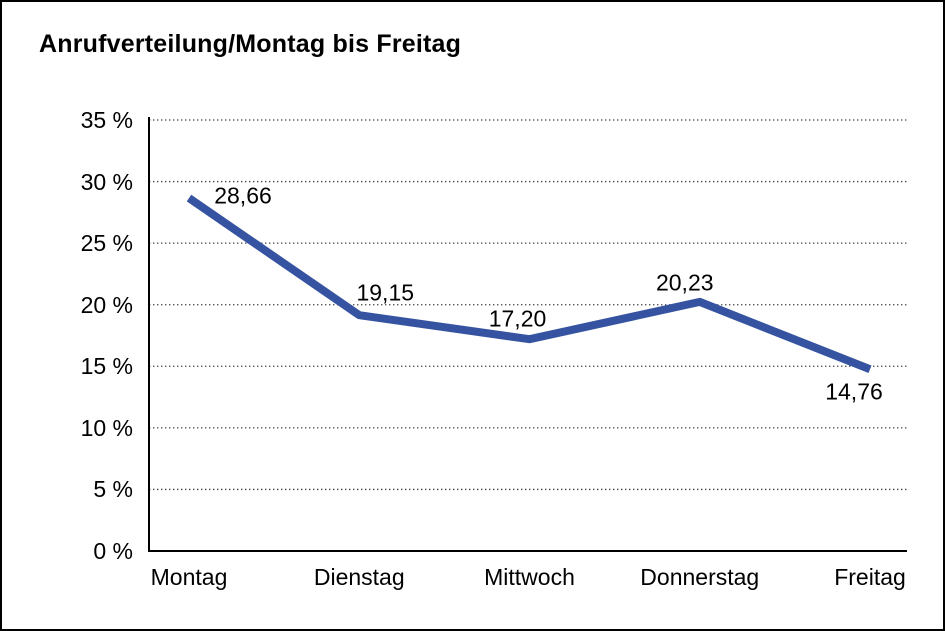 This screenshot has height=631, width=945. I want to click on x-axis-label: Donnerstag, so click(700, 577).